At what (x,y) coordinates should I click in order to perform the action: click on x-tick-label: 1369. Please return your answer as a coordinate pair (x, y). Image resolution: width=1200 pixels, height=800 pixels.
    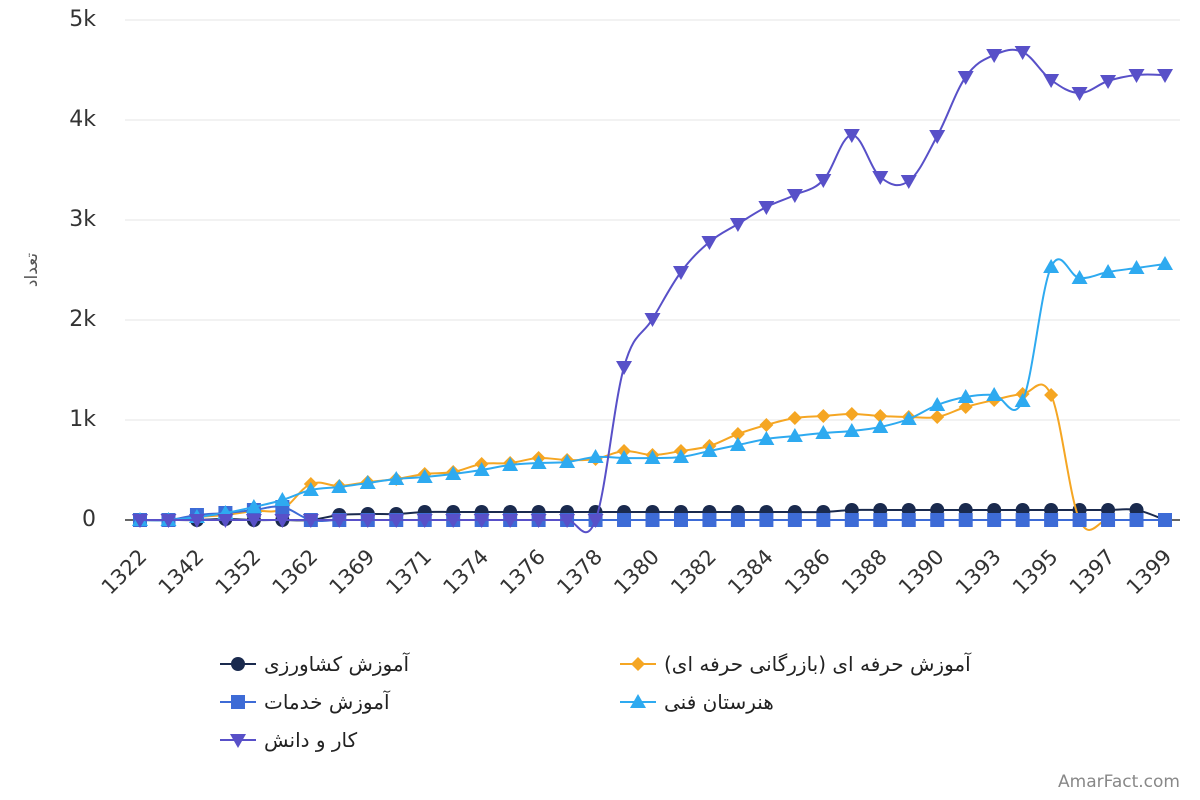
    Looking at the image, I should click on (352, 572).